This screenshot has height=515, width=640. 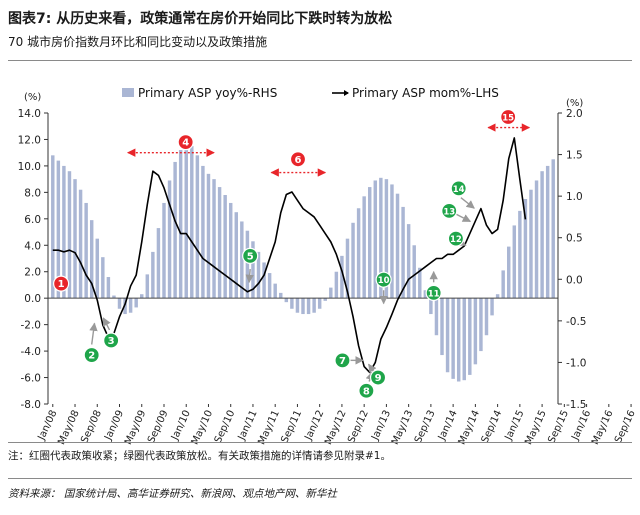 What do you see at coordinates (172, 494) in the screenshot?
I see `data-source: 资料来源： 国家统计局、高华证券研究、新浪网、观点地产网、新华社` at bounding box center [172, 494].